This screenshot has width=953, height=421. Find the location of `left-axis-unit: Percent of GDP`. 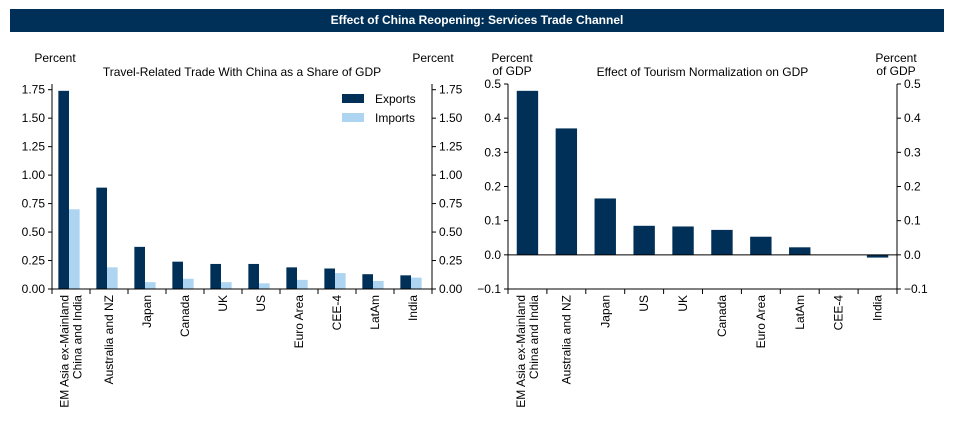

left-axis-unit: Percent of GDP is located at coordinates (512, 64).